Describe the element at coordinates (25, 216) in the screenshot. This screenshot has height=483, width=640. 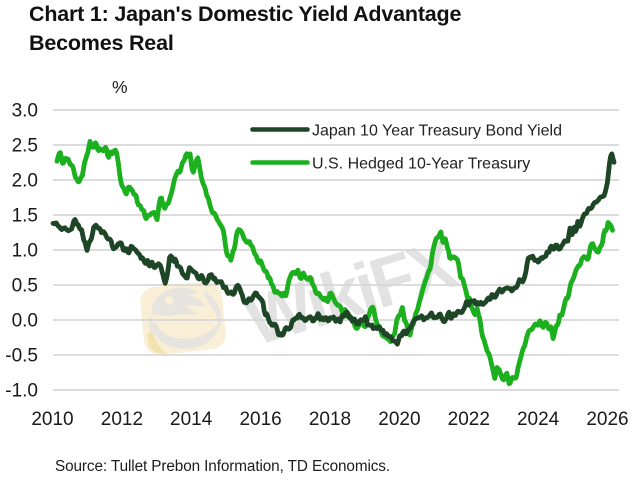
I see `svg-text: 1.5` at that location.